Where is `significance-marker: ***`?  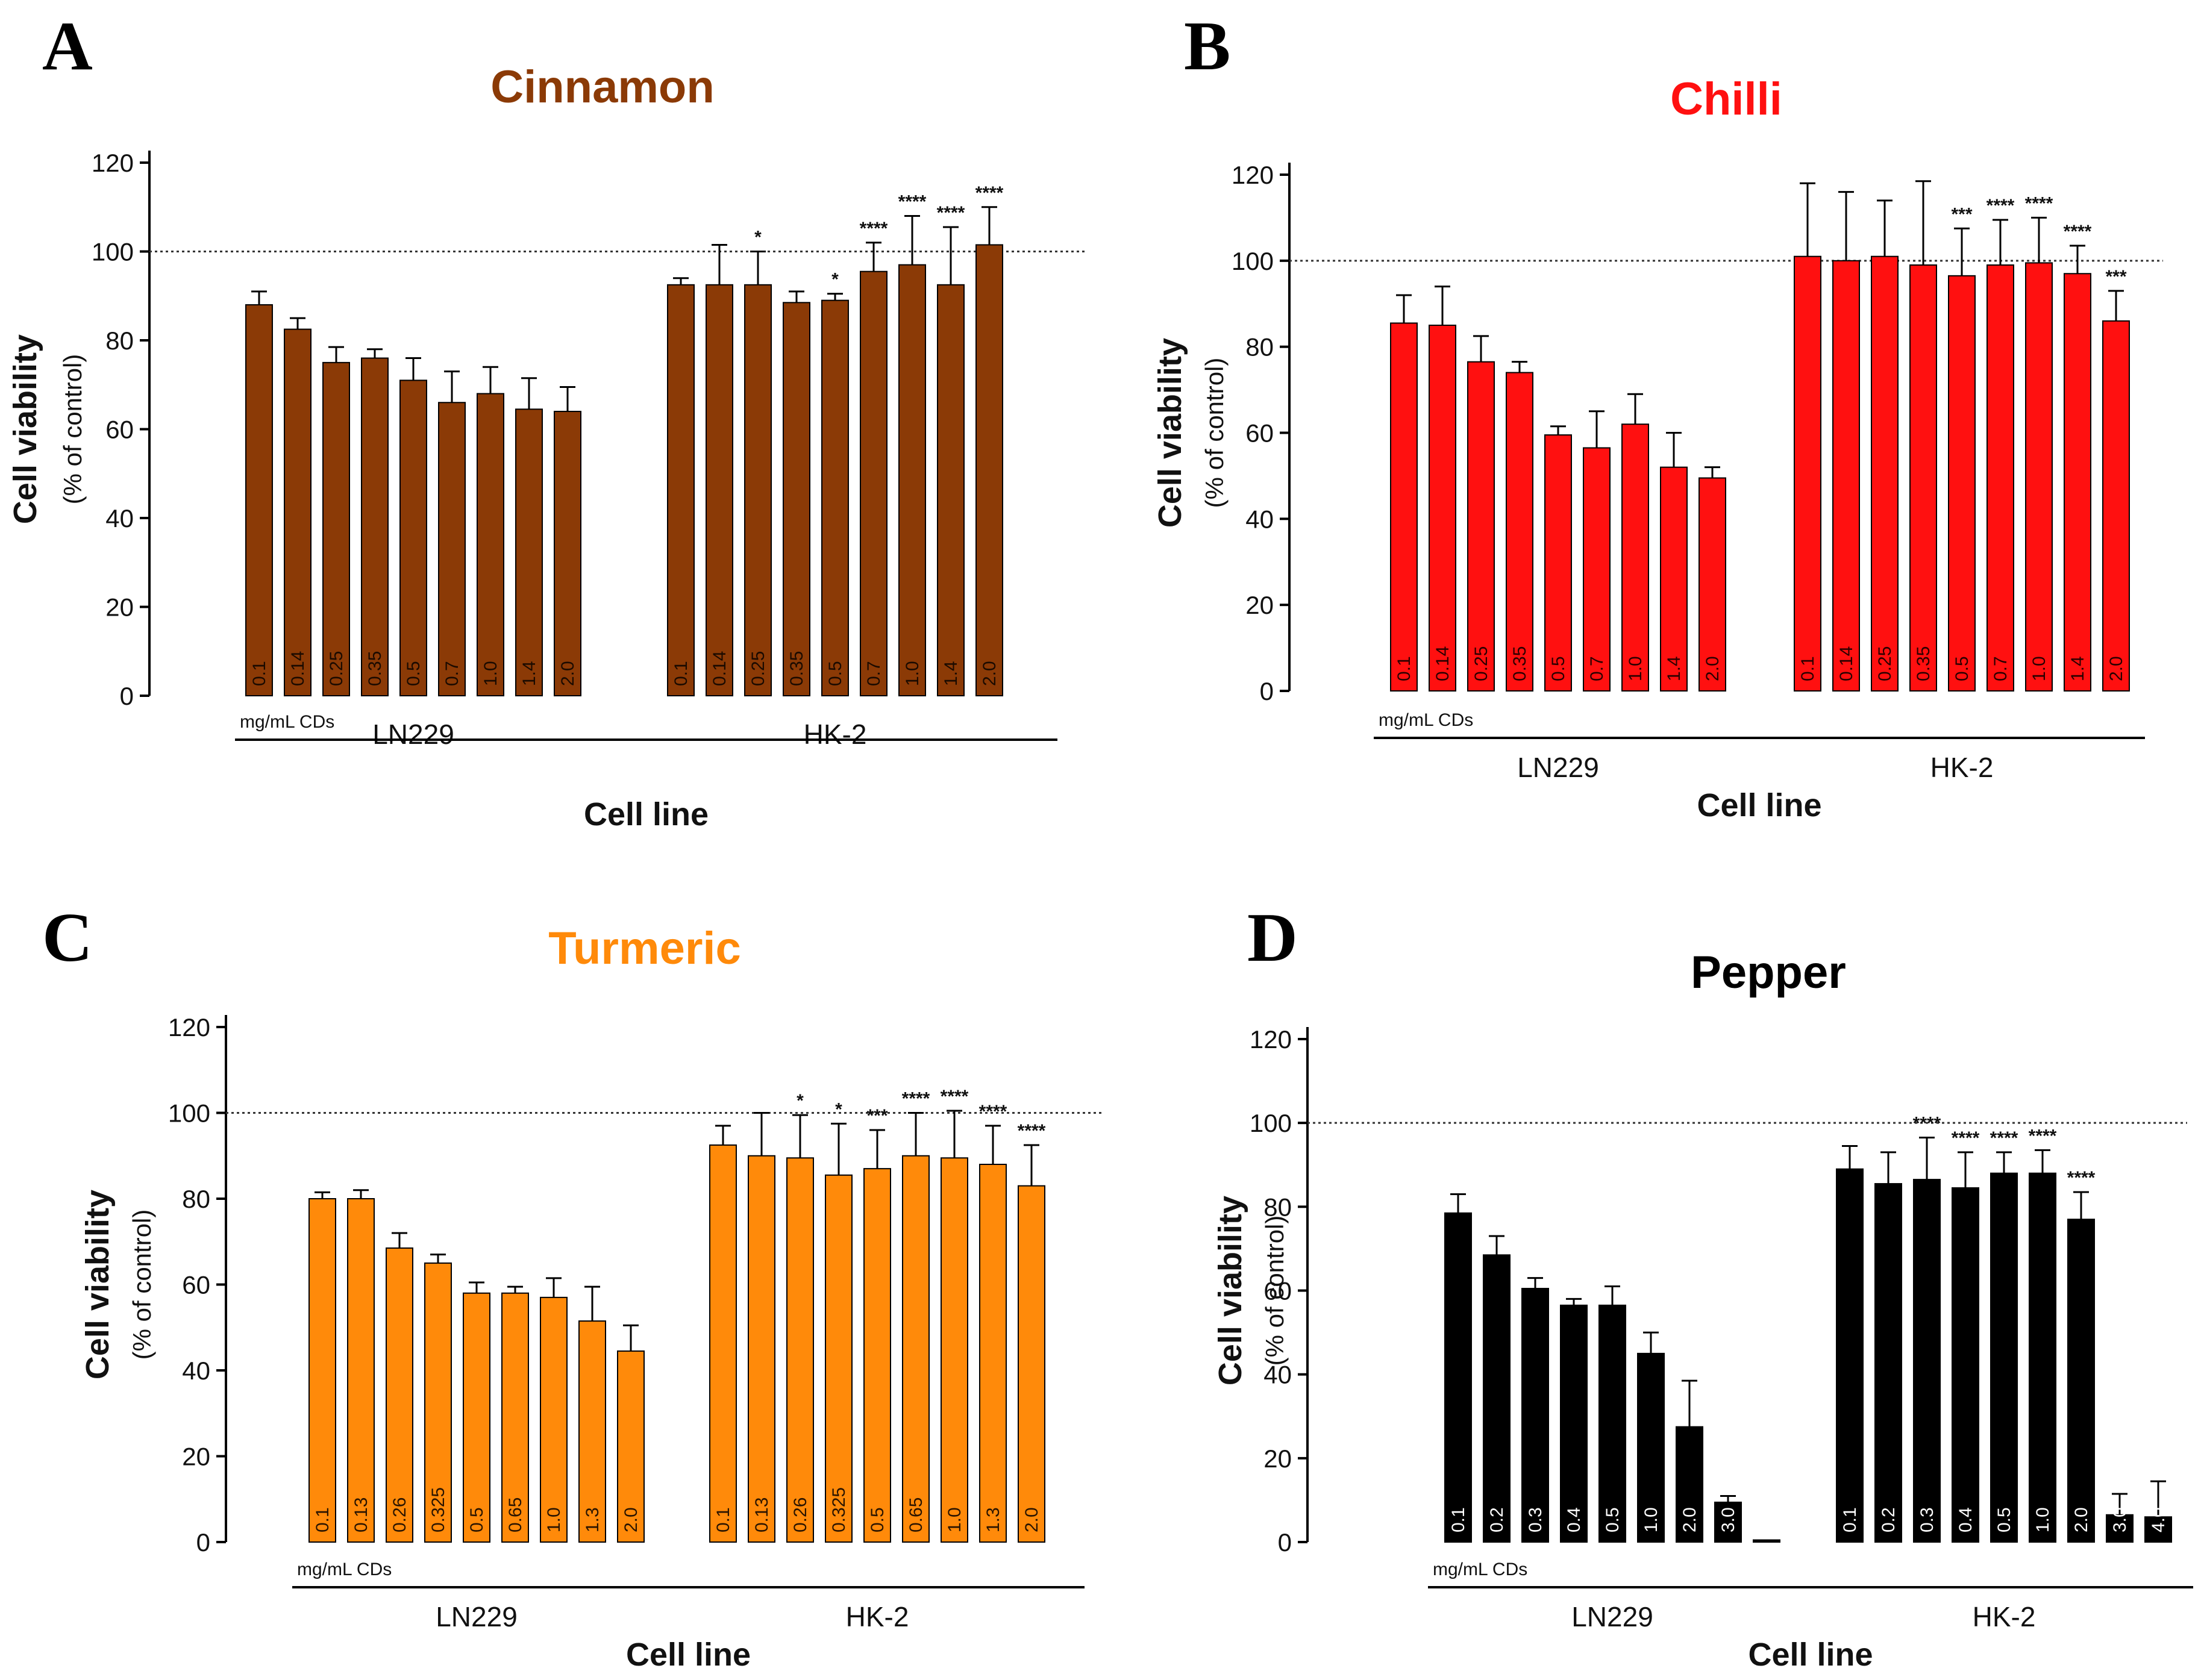
significance-marker: *** is located at coordinates (2115, 277).